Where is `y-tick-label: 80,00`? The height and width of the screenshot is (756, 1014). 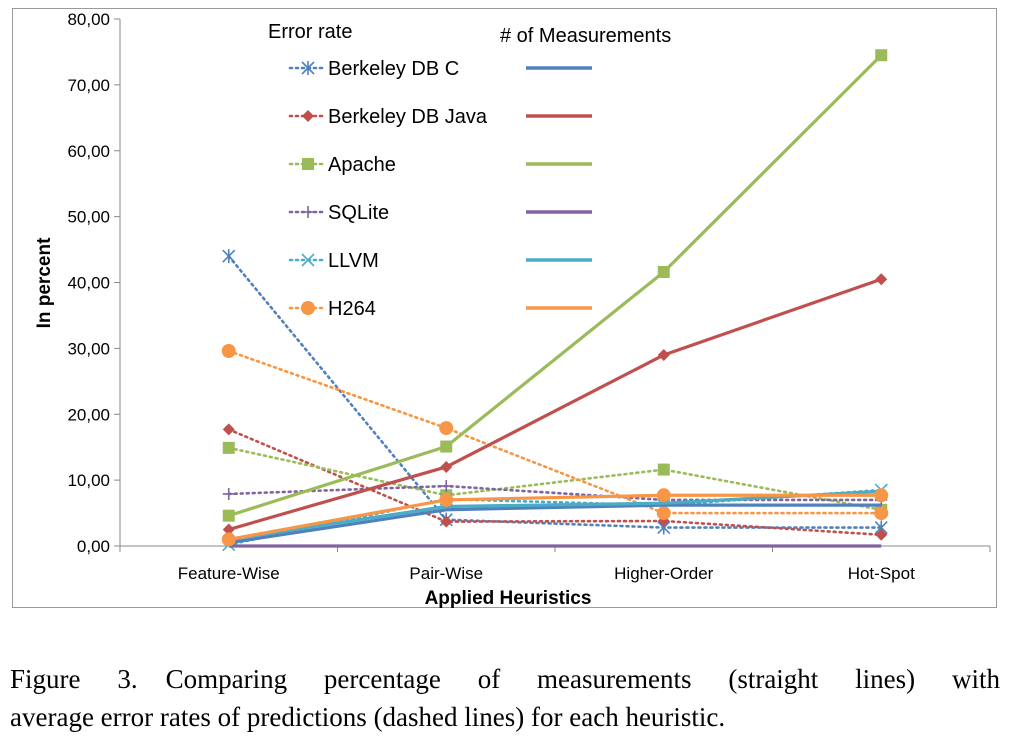
y-tick-label: 80,00 is located at coordinates (88, 19).